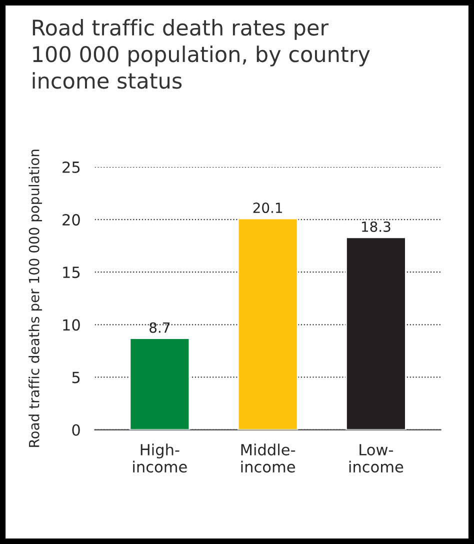 The width and height of the screenshot is (474, 544). I want to click on y-tick-label: 25, so click(71, 167).